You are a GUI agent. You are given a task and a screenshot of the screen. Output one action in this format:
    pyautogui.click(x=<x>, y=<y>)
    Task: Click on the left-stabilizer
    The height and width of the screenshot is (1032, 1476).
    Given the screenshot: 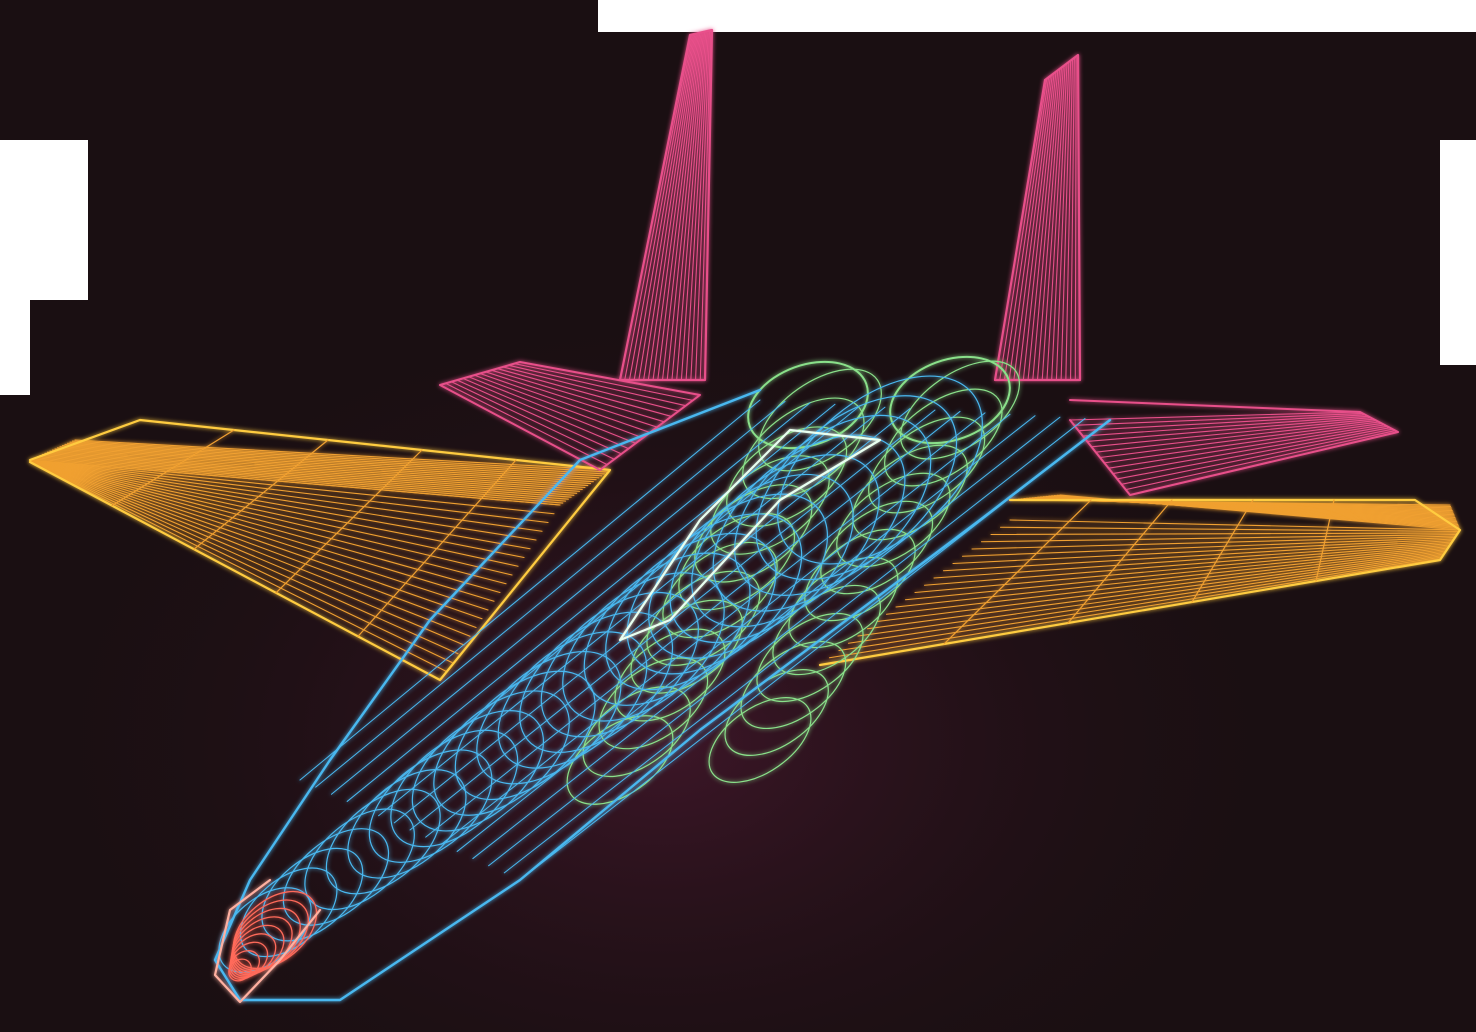 What is the action you would take?
    pyautogui.click(x=570, y=416)
    